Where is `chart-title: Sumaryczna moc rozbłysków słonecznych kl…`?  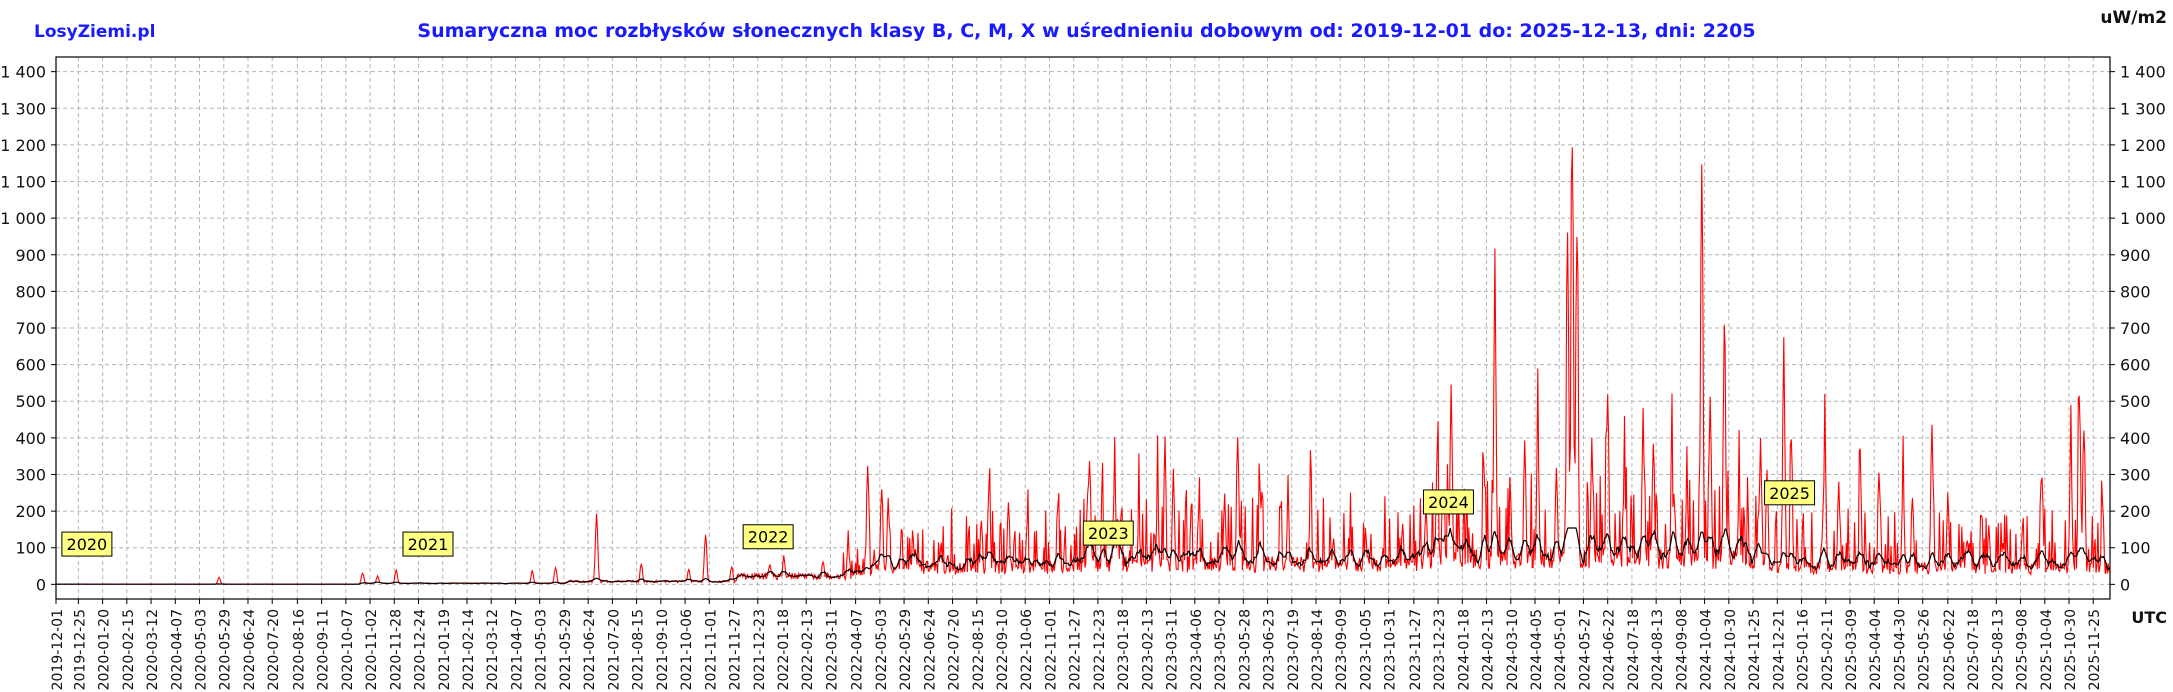
chart-title: Sumaryczna moc rozbłysków słonecznych kl… is located at coordinates (1086, 31).